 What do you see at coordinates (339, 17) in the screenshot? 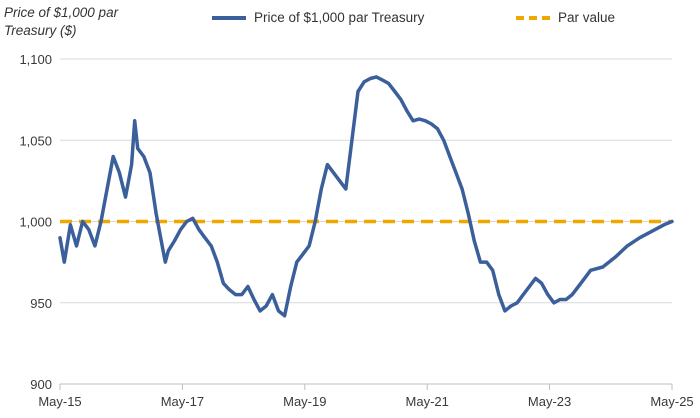
I see `legend-label-treasury: Price of $1,000 par Treasury` at bounding box center [339, 17].